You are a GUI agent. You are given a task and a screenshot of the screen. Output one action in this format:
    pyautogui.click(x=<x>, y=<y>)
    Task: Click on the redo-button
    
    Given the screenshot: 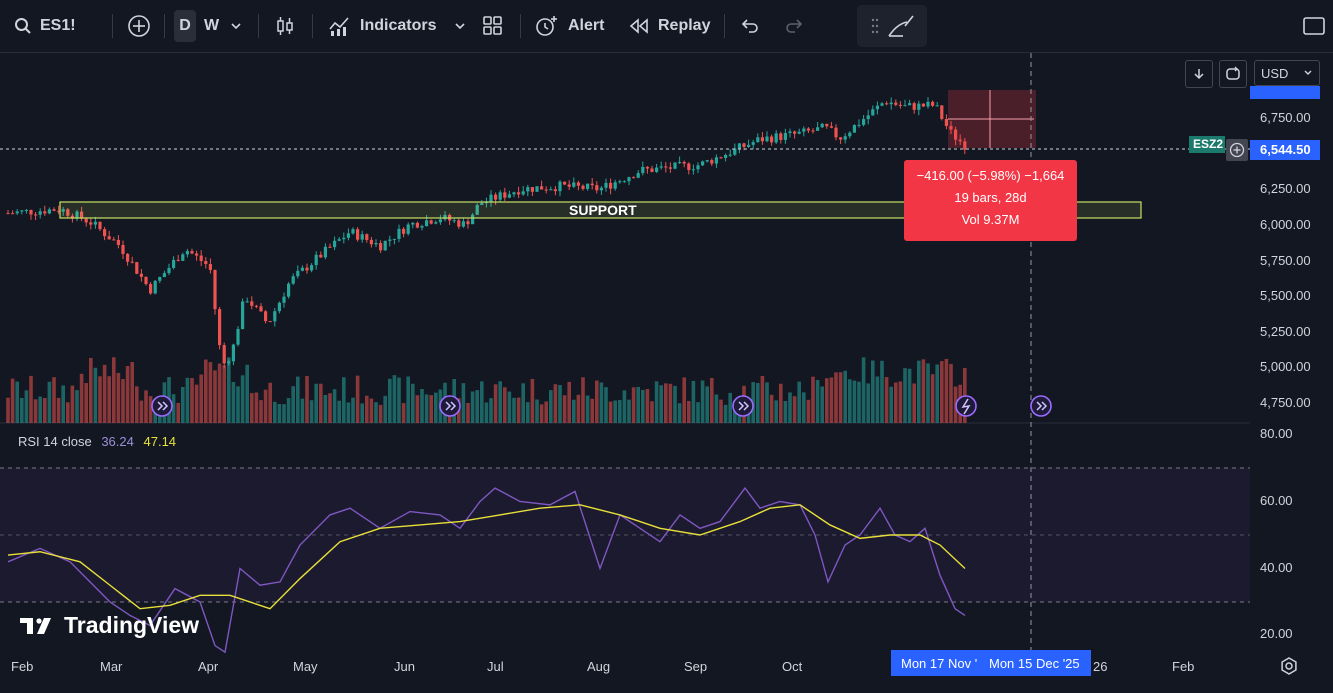 What is the action you would take?
    pyautogui.click(x=794, y=26)
    